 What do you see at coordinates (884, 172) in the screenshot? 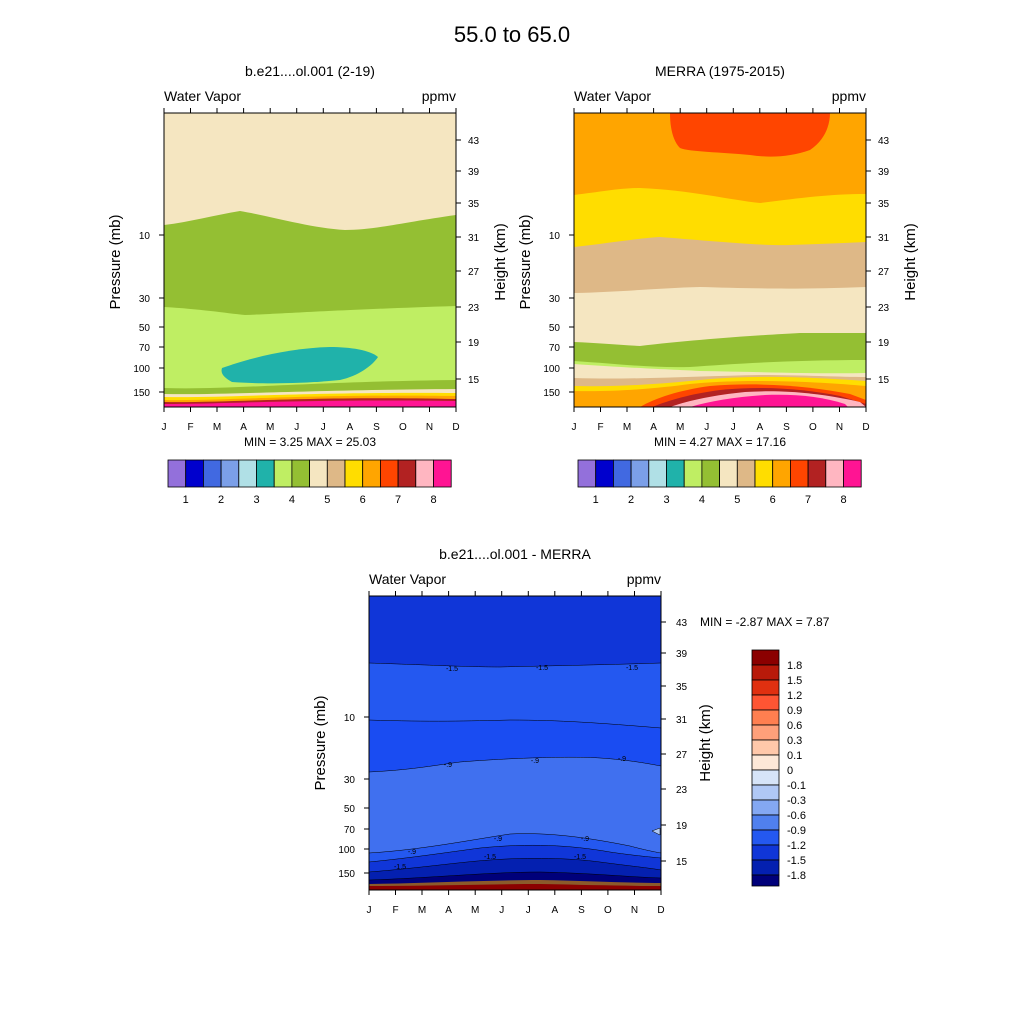
I see `y-tick-label: 39` at bounding box center [884, 172].